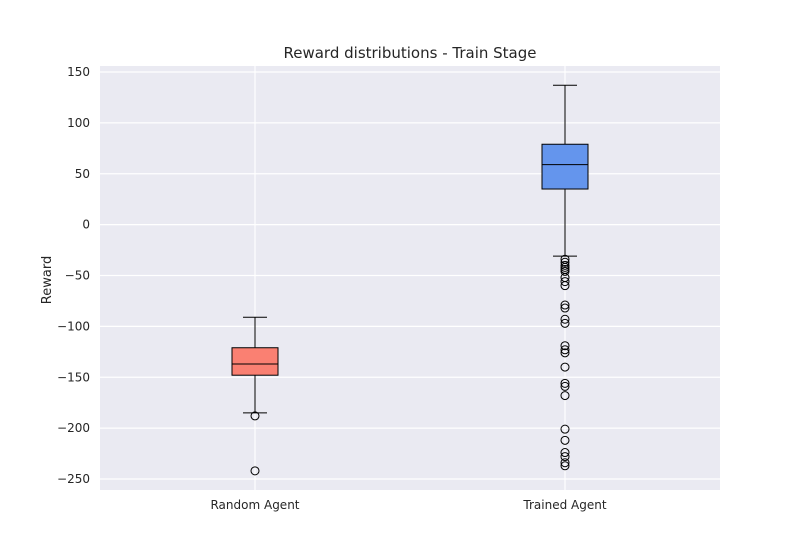 The height and width of the screenshot is (550, 800). Describe the element at coordinates (86, 225) in the screenshot. I see `y-tick-label: 0` at that location.